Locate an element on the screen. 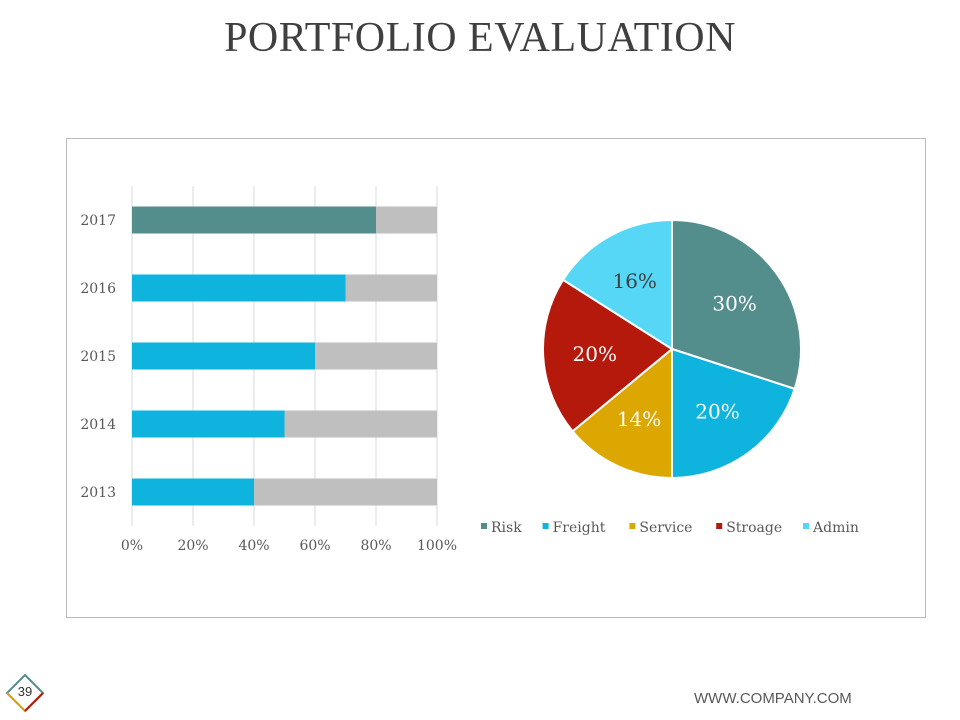  pie-data-label: 30% is located at coordinates (734, 304).